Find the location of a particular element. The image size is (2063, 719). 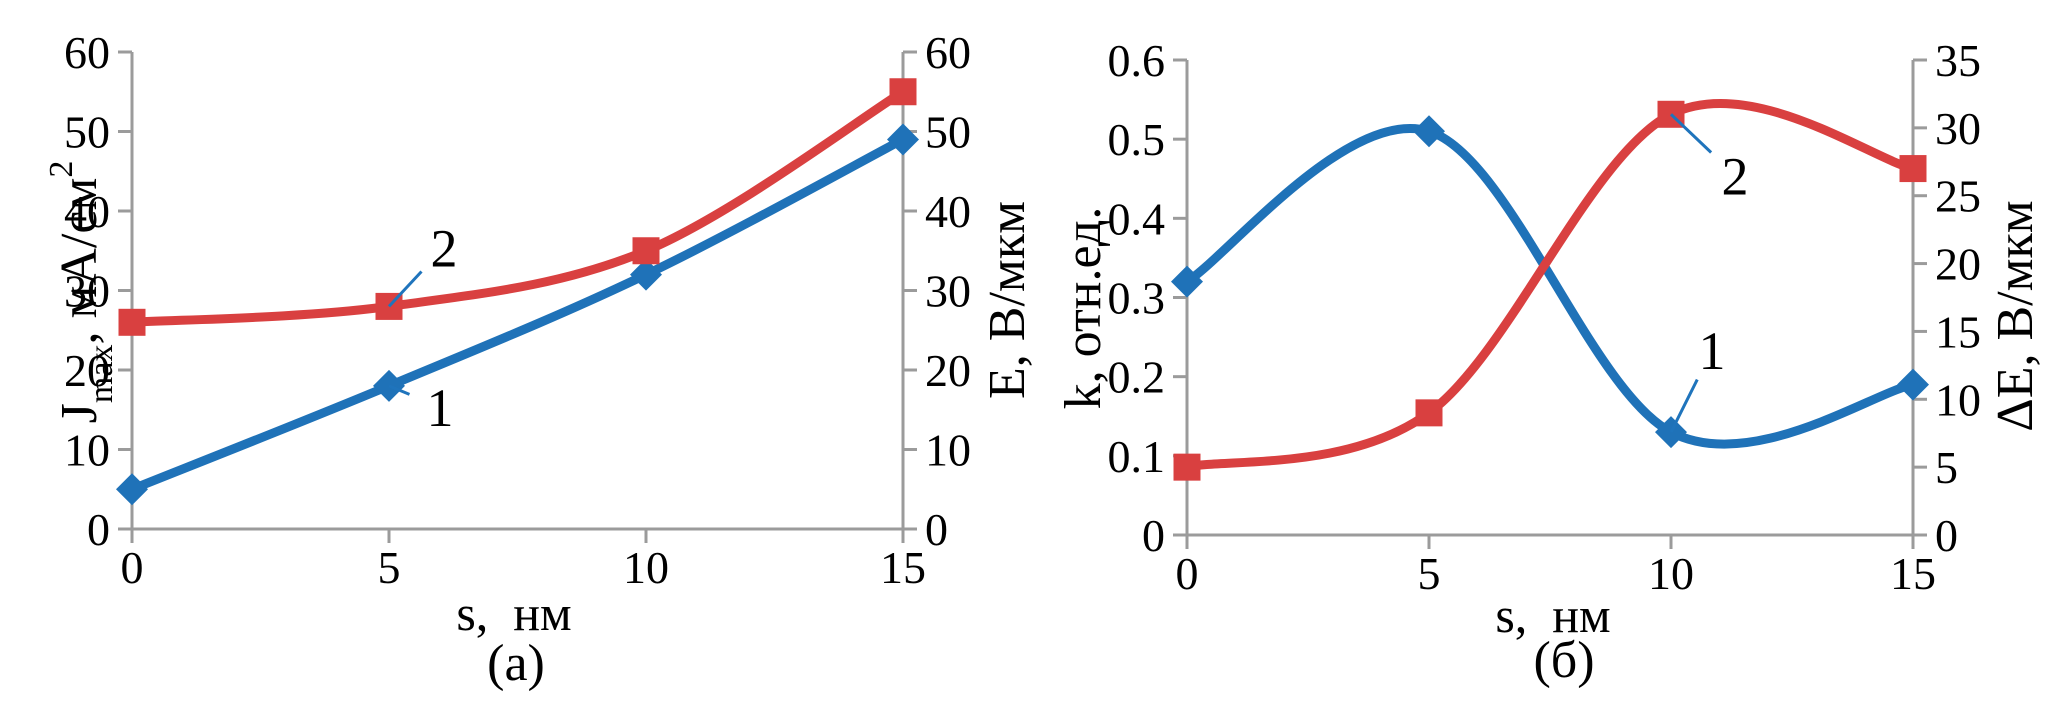

axis-title-part: , мА/см is located at coordinates (79, 261).